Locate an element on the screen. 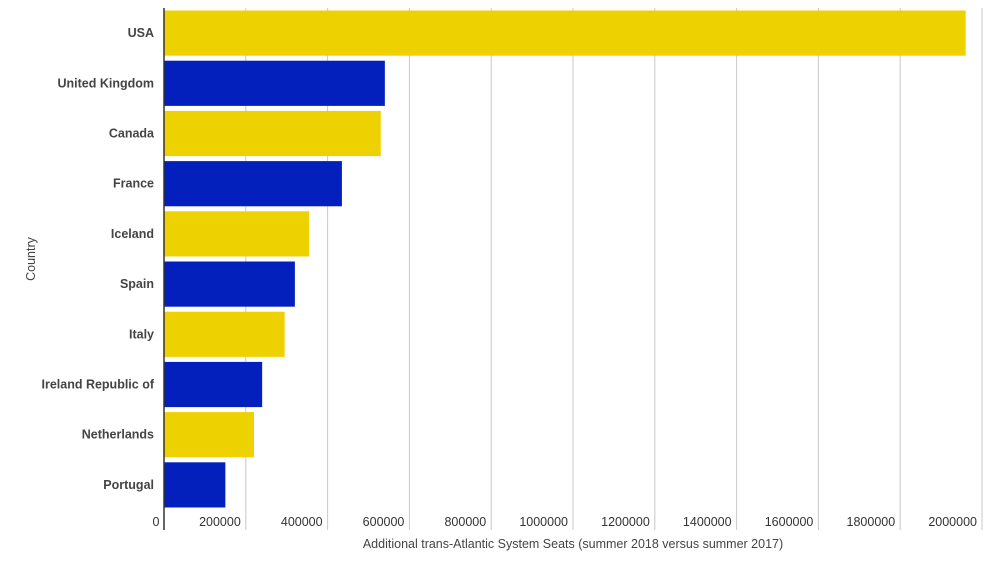  x-tick-label: 0 is located at coordinates (156, 522).